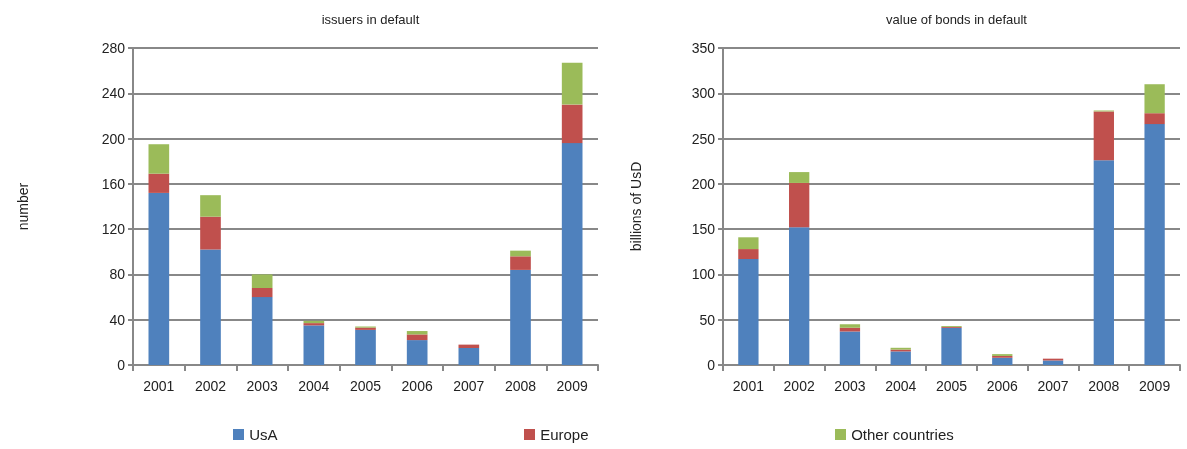  What do you see at coordinates (113, 229) in the screenshot?
I see `y-tick-label: 120` at bounding box center [113, 229].